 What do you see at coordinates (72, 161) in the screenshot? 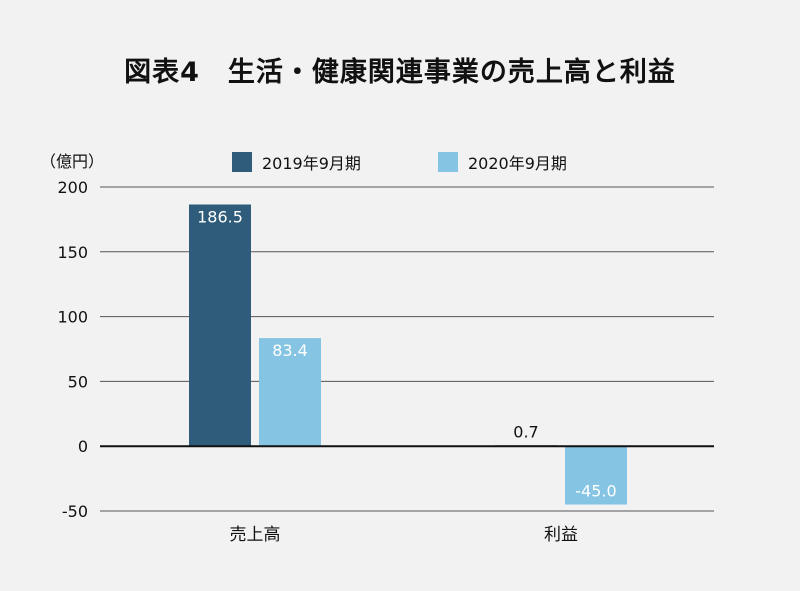
I see `y-axis-unit-label: （億円）` at bounding box center [72, 161].